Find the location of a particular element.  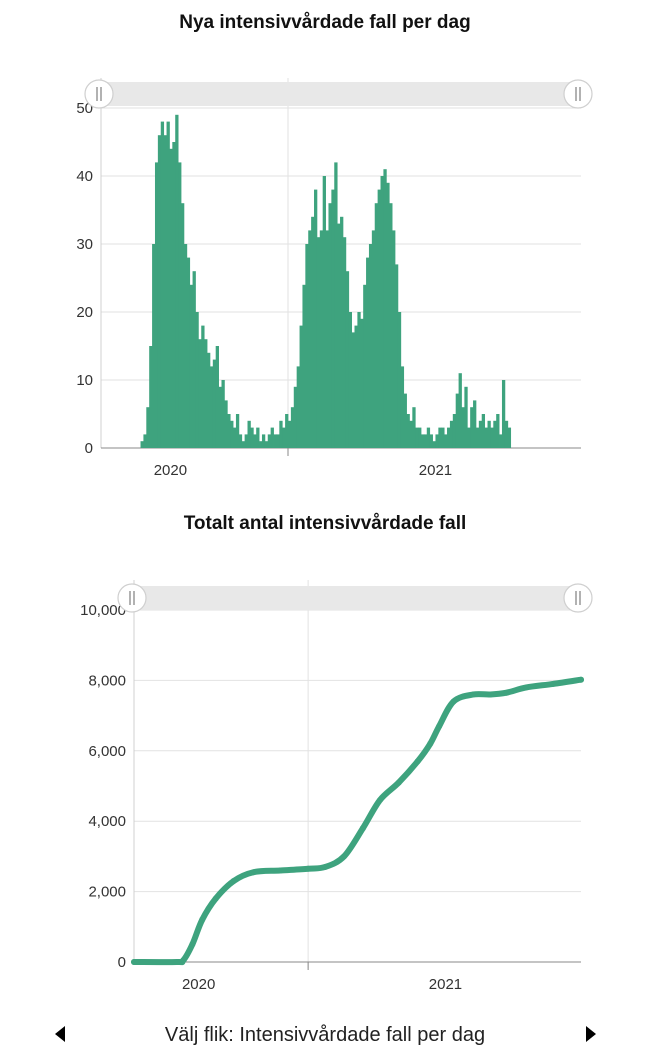

previous-tab-icon is located at coordinates (60, 1034).